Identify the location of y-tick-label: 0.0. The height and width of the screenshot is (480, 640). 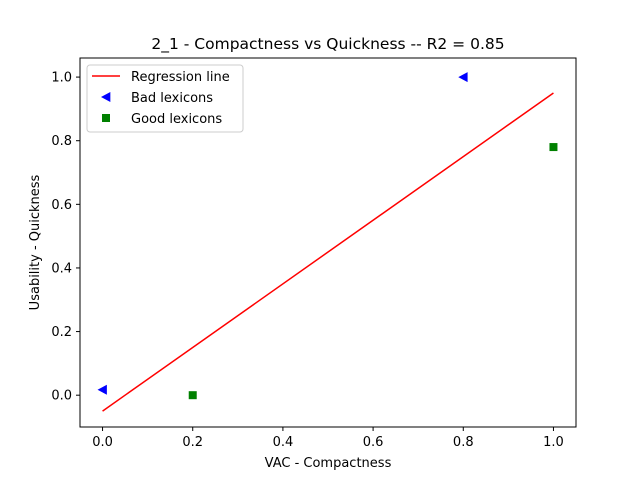
(61, 396).